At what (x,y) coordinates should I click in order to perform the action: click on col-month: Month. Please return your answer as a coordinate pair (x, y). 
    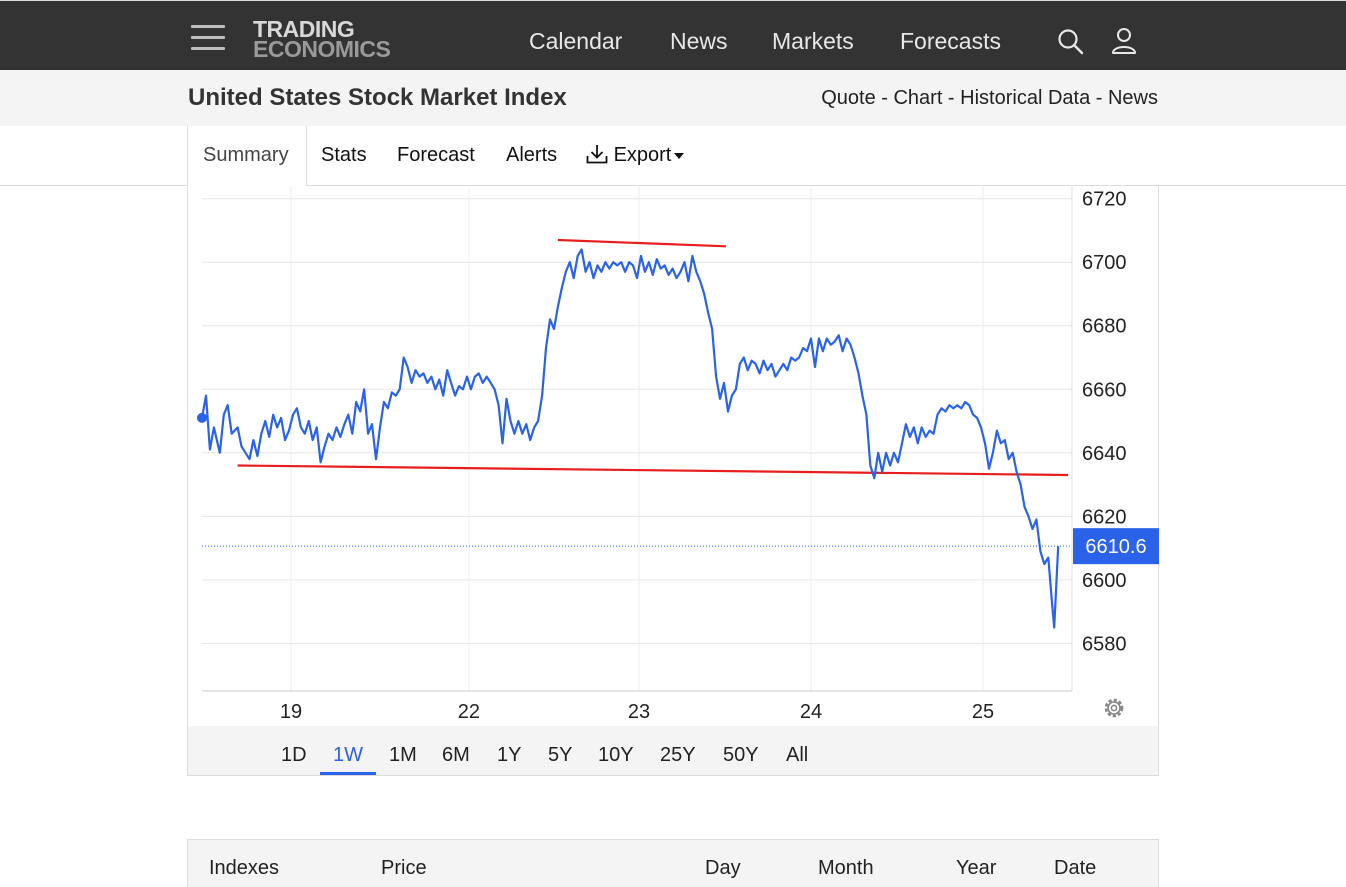
    Looking at the image, I should click on (846, 868).